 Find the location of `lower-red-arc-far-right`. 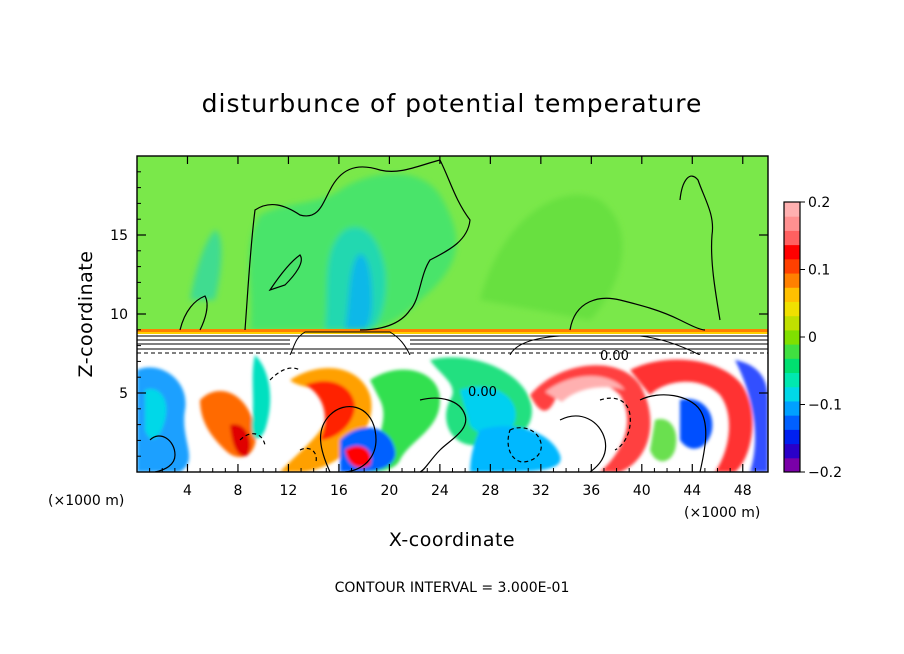

lower-red-arc-far-right is located at coordinates (691, 415).